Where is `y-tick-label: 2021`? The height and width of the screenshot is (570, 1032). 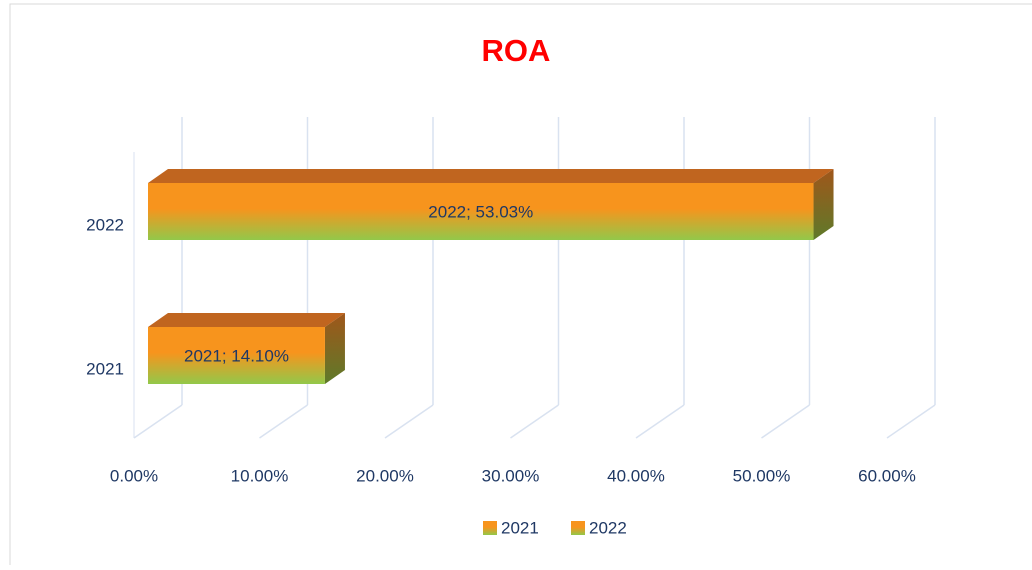 y-tick-label: 2021 is located at coordinates (105, 368).